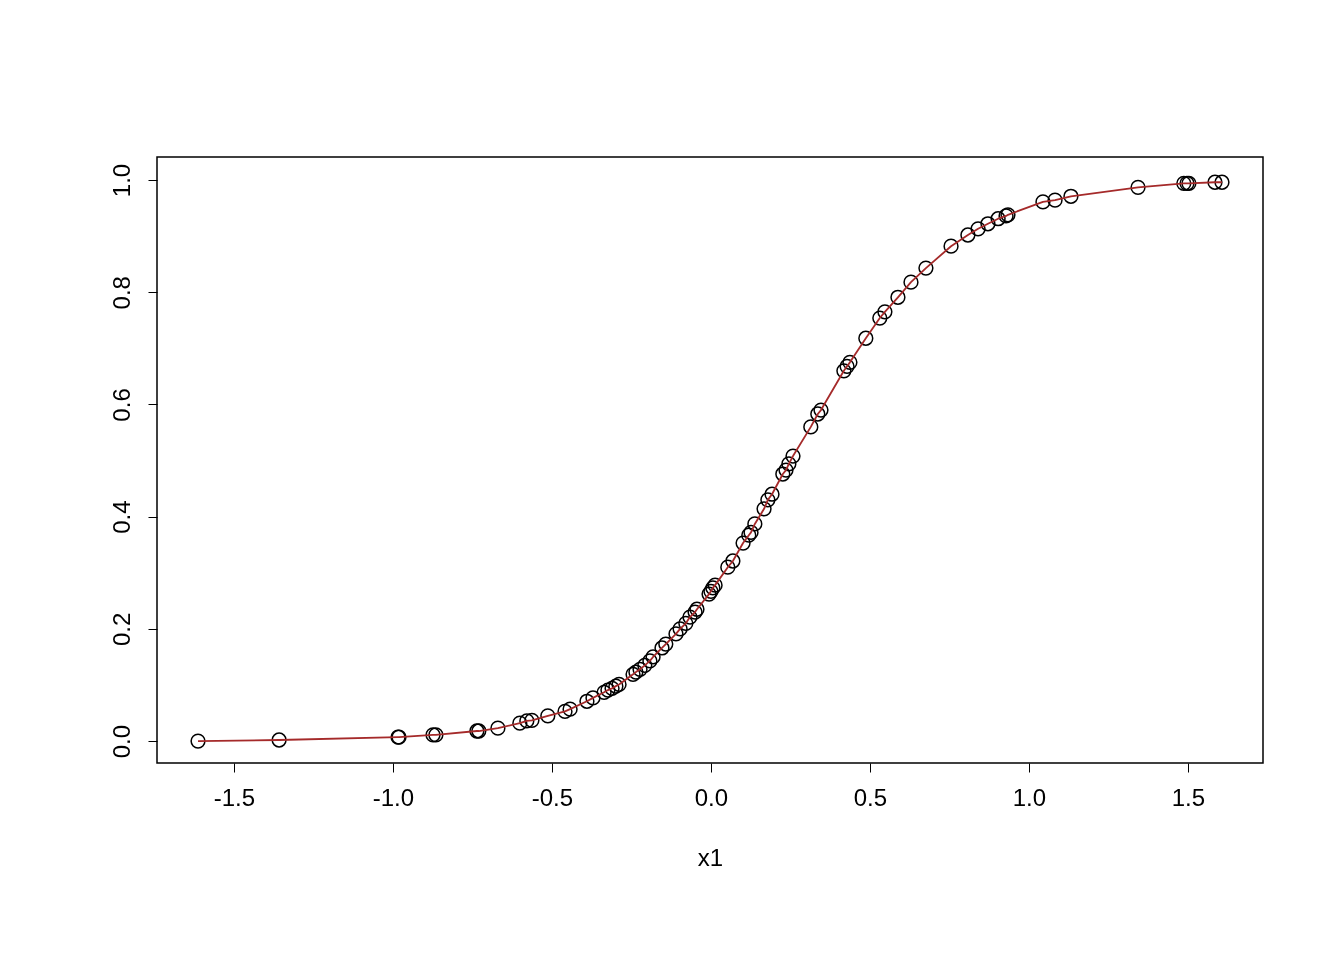 This screenshot has height=960, width=1344. What do you see at coordinates (234, 797) in the screenshot?
I see `x-tick-label: -1.5` at bounding box center [234, 797].